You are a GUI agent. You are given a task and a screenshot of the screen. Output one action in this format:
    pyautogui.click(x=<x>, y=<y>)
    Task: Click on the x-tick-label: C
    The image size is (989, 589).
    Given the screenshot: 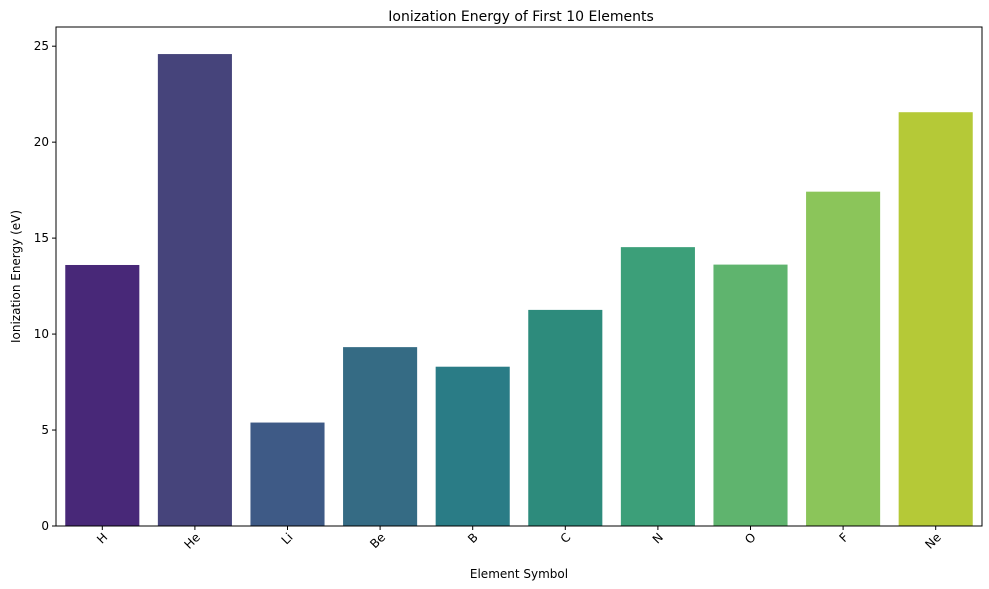 What is the action you would take?
    pyautogui.click(x=566, y=538)
    